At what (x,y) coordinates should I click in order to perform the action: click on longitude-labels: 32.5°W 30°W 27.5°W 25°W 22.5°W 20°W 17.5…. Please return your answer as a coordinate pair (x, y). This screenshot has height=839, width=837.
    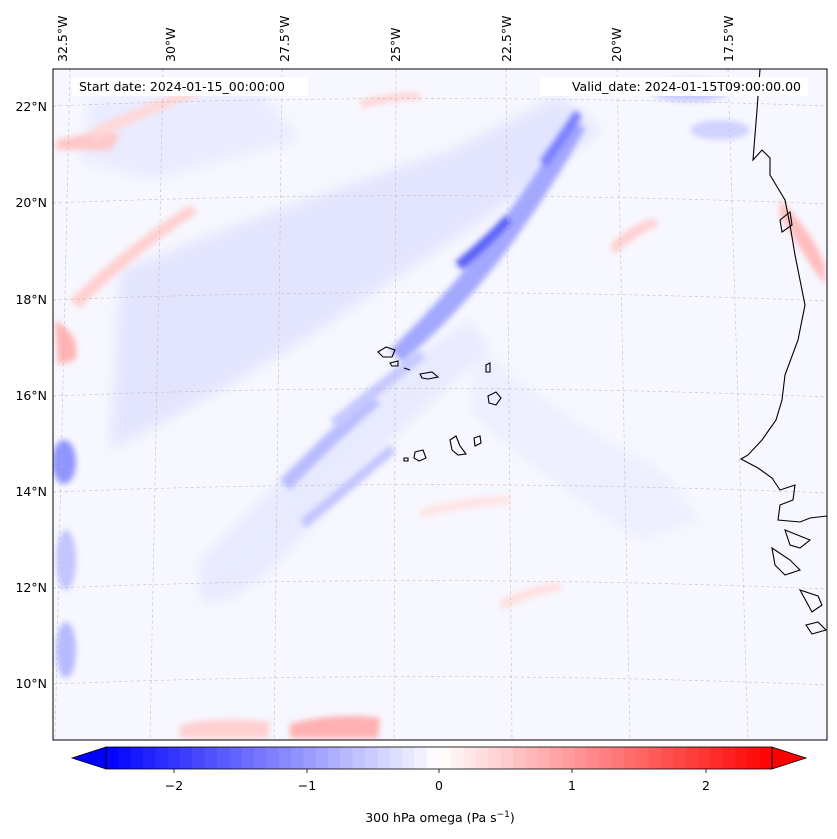
    Looking at the image, I should click on (395, 39).